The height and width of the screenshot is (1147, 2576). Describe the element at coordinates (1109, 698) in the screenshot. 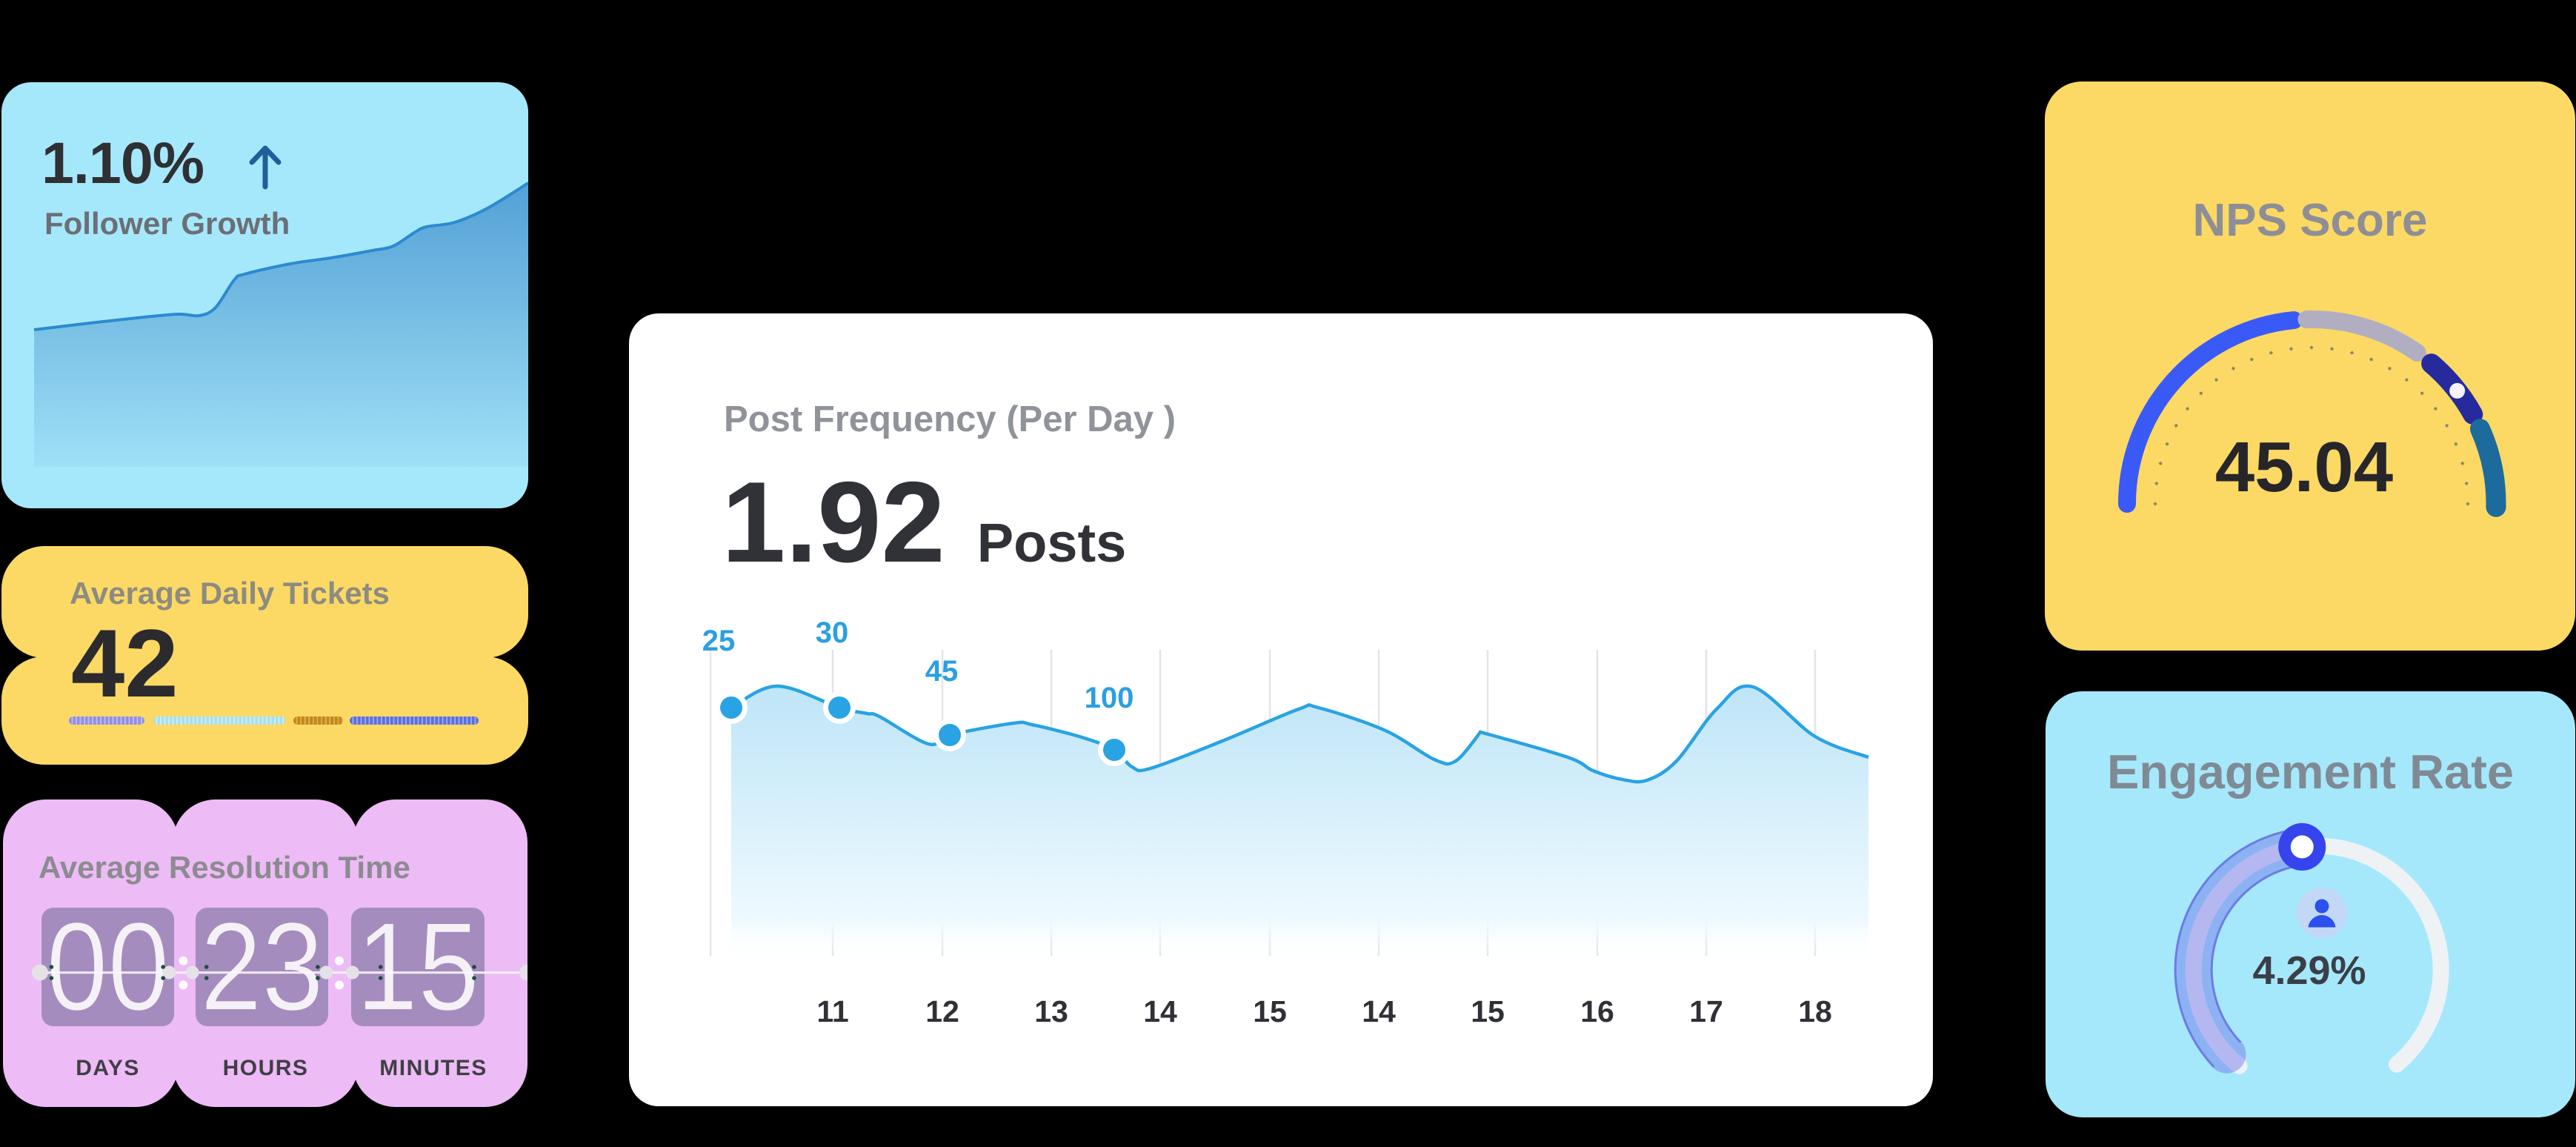

I see `svg-text: 100` at that location.